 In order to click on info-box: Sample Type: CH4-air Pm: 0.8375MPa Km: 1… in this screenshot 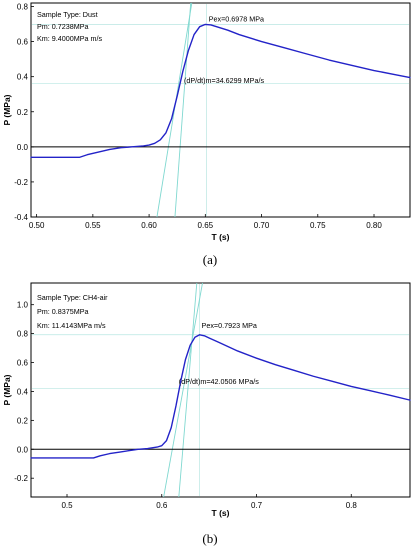, I will do `click(72, 311)`.